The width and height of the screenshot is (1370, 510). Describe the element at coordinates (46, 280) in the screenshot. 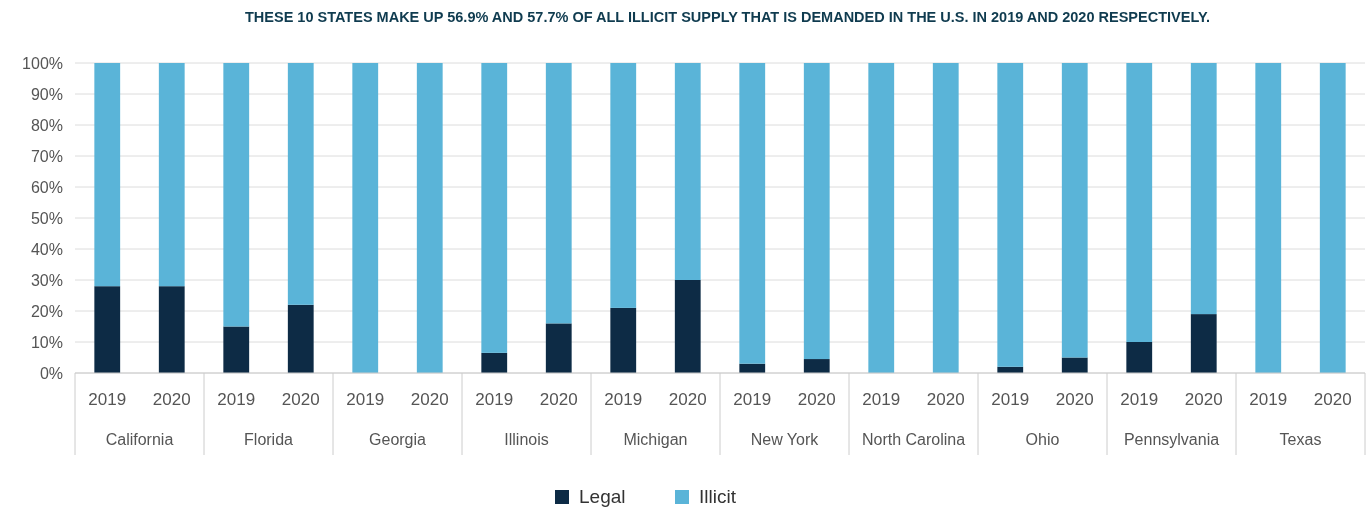

I see `y-tick-label: 30%` at that location.